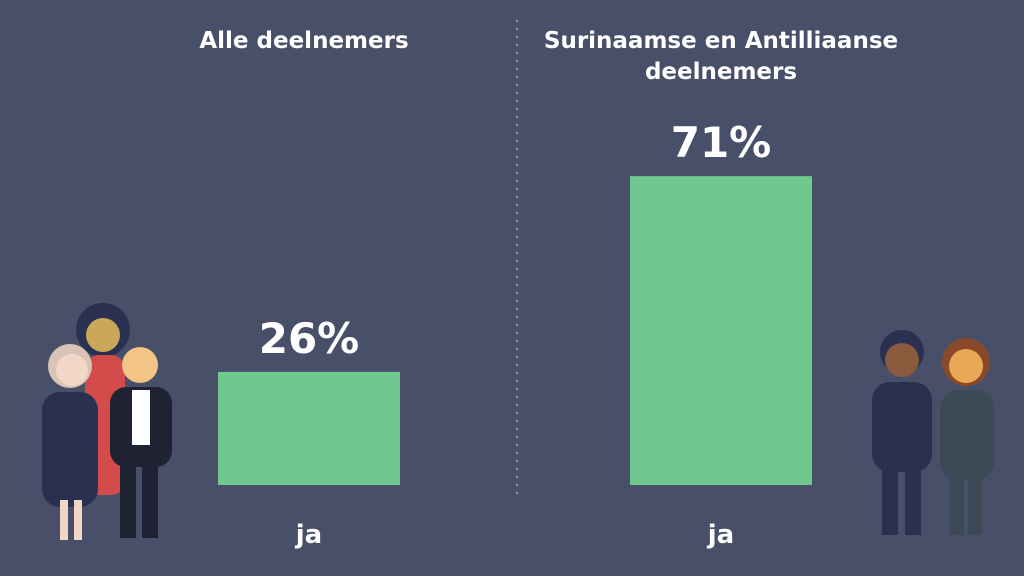  Describe the element at coordinates (721, 143) in the screenshot. I see `value-label: 71%` at that location.